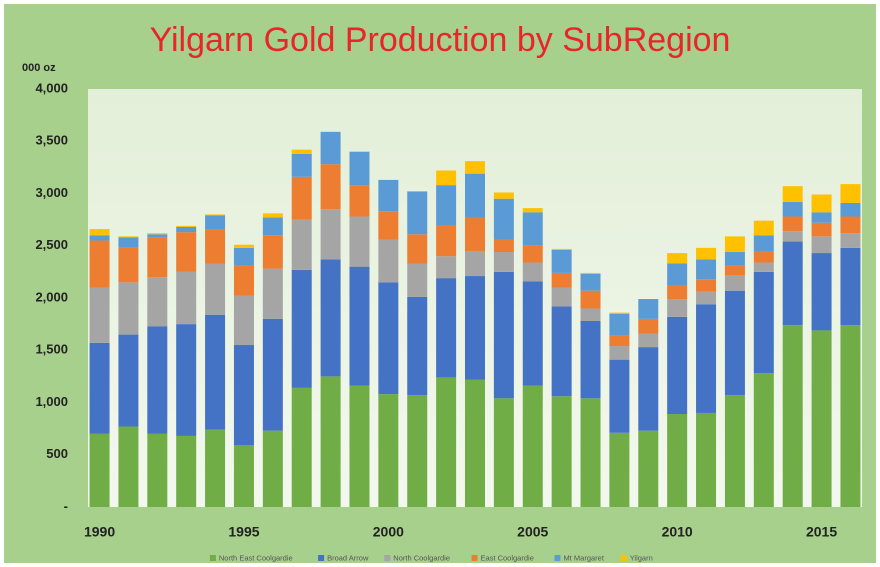  What do you see at coordinates (507, 557) in the screenshot?
I see `legend-label: East Coolgardie` at bounding box center [507, 557].